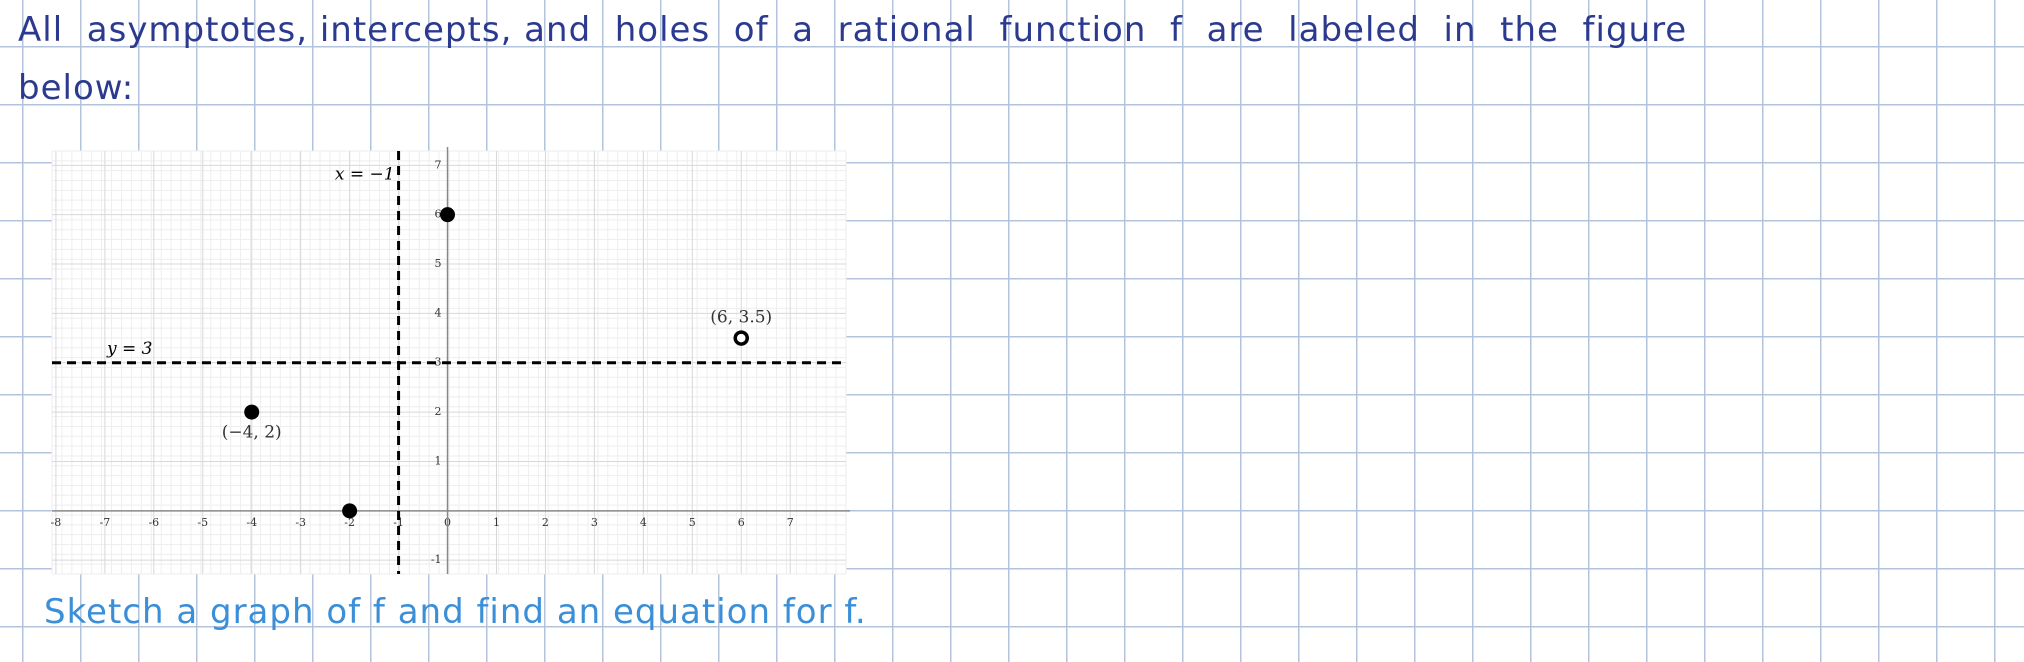 This screenshot has height=662, width=2024. Describe the element at coordinates (438, 214) in the screenshot. I see `y-tick-label: 6` at that location.